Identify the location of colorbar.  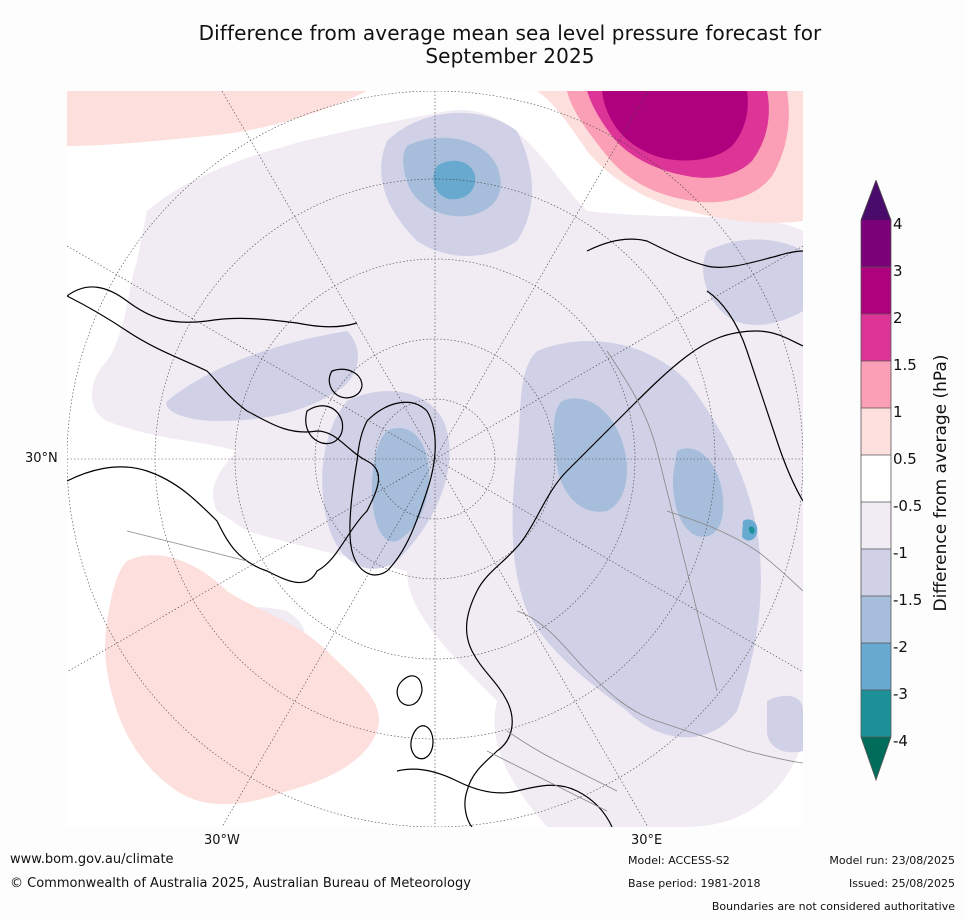
(910, 484).